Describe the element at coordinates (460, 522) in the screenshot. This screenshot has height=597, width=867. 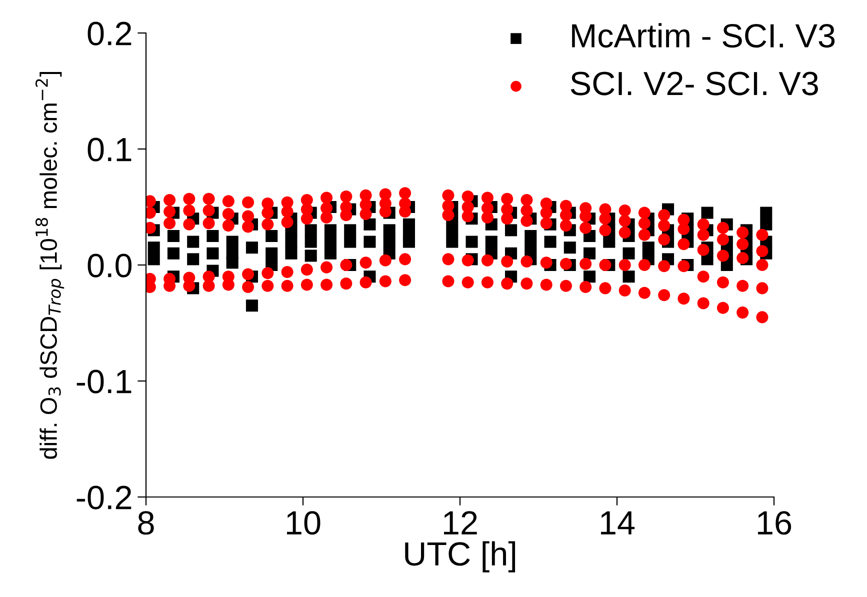
I see `x-tick-label: 12` at that location.